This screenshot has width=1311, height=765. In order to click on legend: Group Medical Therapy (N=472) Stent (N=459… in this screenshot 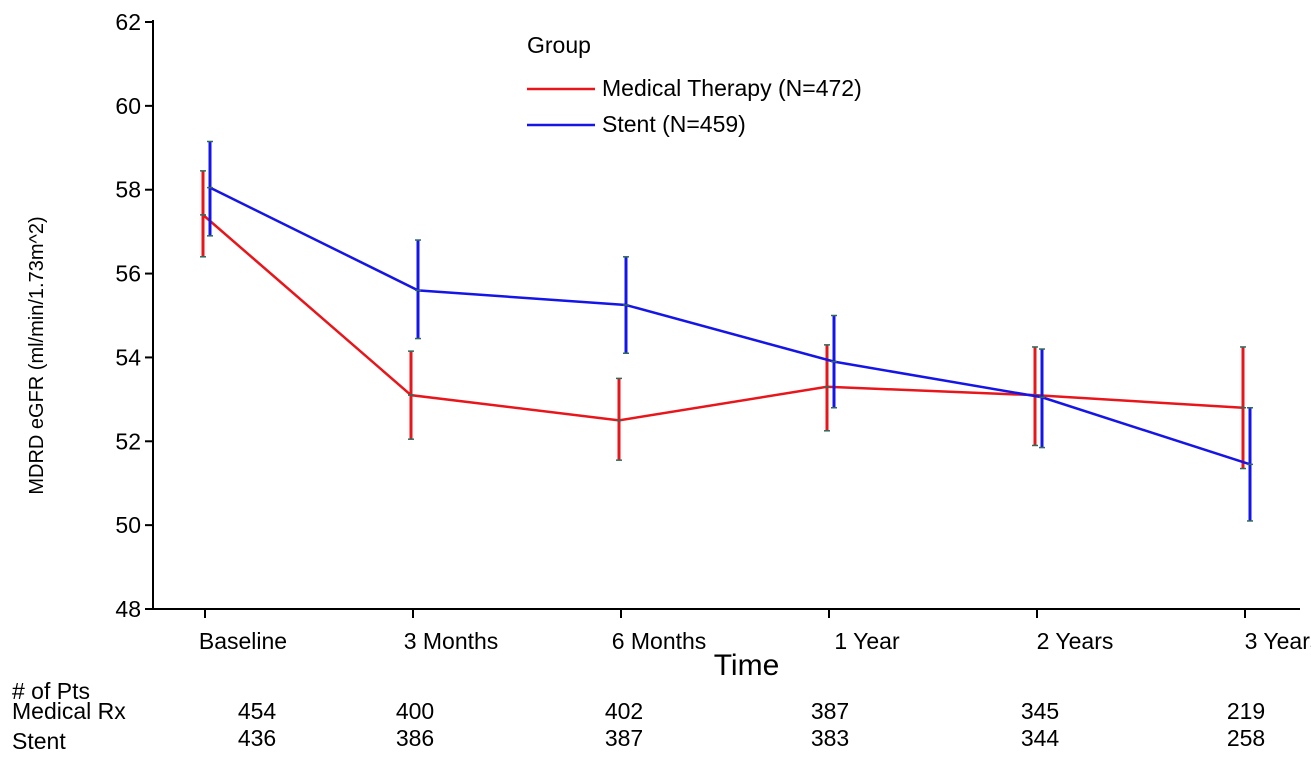, I will do `click(694, 84)`.